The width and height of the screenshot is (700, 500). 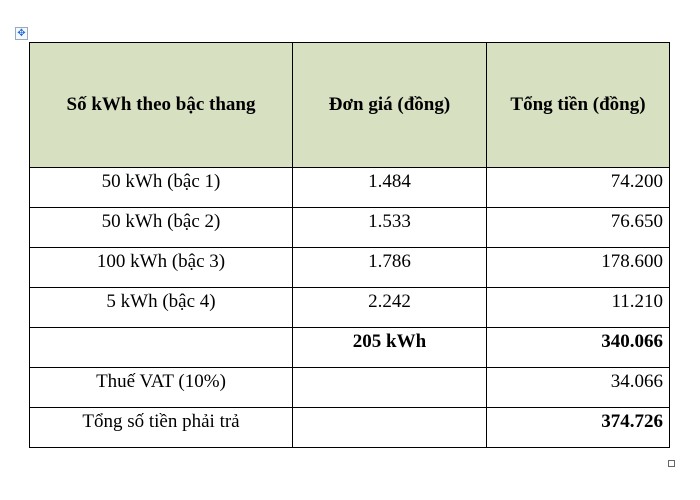 What do you see at coordinates (389, 187) in the screenshot?
I see `cell-price: 1.484` at bounding box center [389, 187].